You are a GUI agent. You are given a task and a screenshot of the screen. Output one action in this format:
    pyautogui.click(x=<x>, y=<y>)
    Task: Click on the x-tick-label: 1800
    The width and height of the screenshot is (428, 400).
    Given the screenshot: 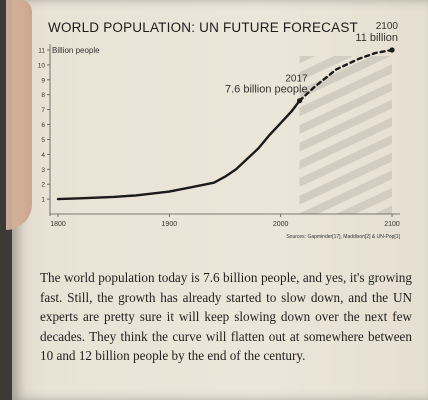 What is the action you would take?
    pyautogui.click(x=58, y=224)
    